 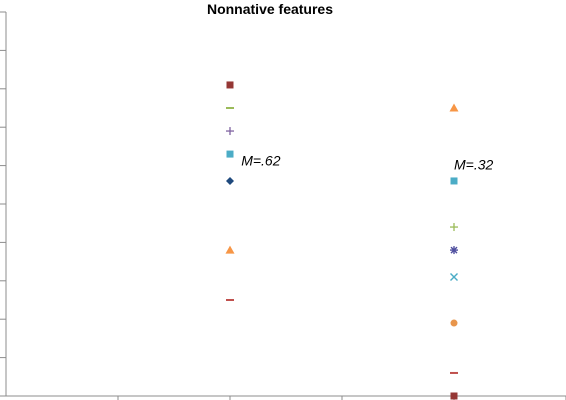 I want to click on mean-annotation: M=.32, so click(x=474, y=164).